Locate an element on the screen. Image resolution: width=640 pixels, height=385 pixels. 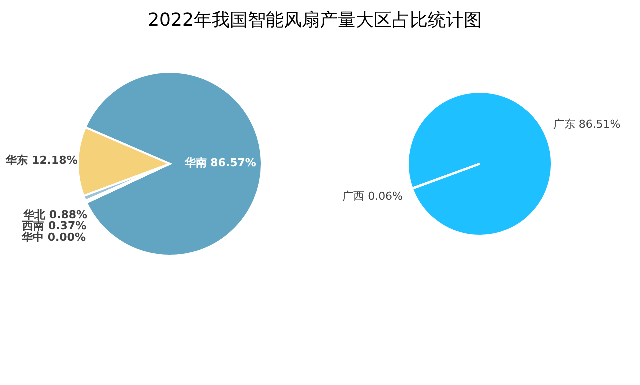
slice-label: 华北 0.88% is located at coordinates (55, 215).